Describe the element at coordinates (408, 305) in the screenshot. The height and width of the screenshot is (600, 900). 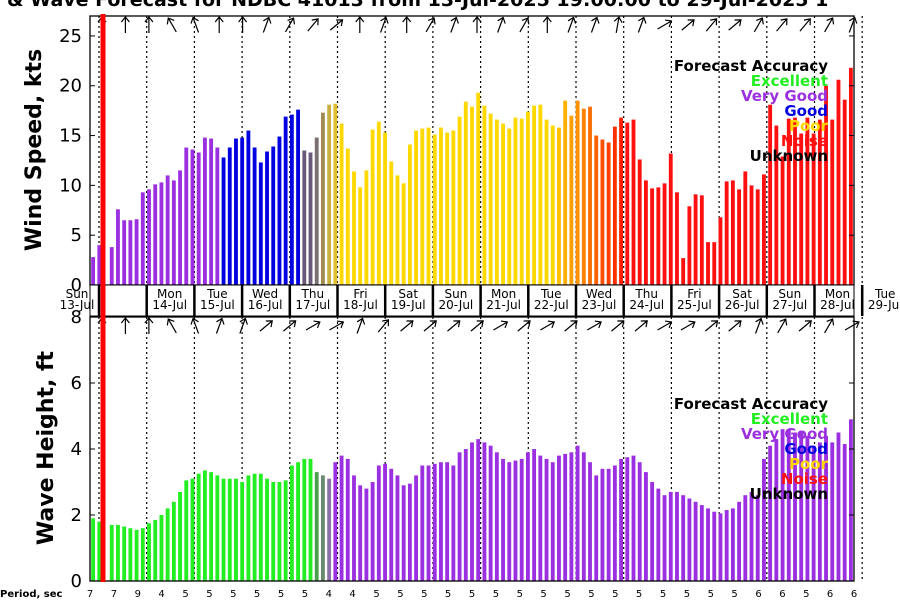
I see `date-label: 19-Jul` at that location.